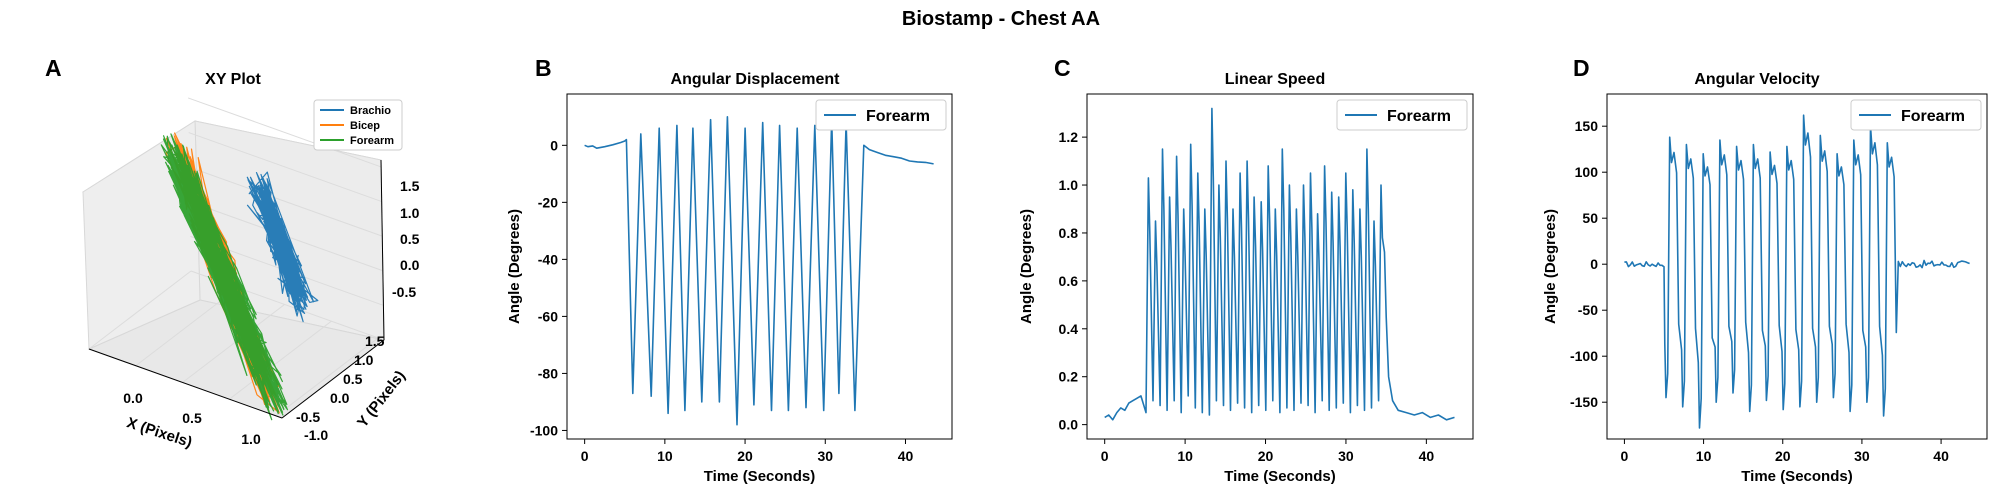 This screenshot has height=500, width=2000. What do you see at coordinates (898, 116) in the screenshot?
I see `legend-label-b: Forearm` at bounding box center [898, 116].